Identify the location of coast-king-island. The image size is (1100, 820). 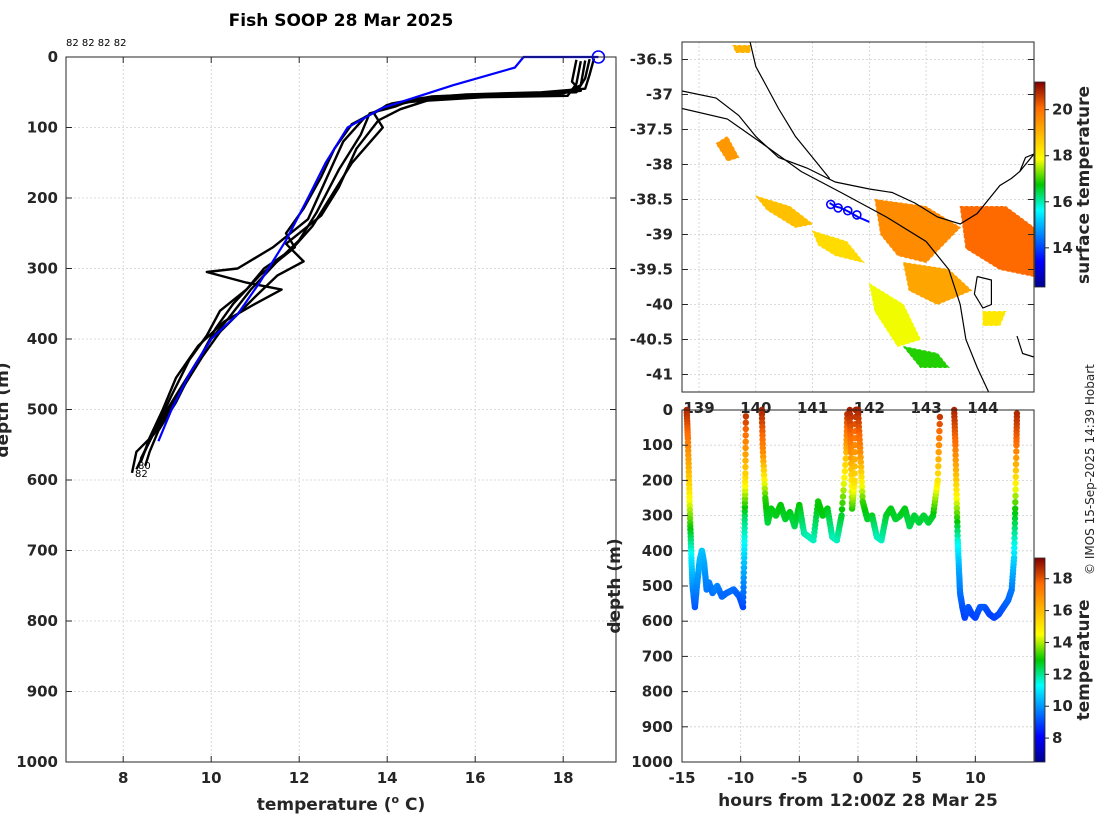
(983, 292).